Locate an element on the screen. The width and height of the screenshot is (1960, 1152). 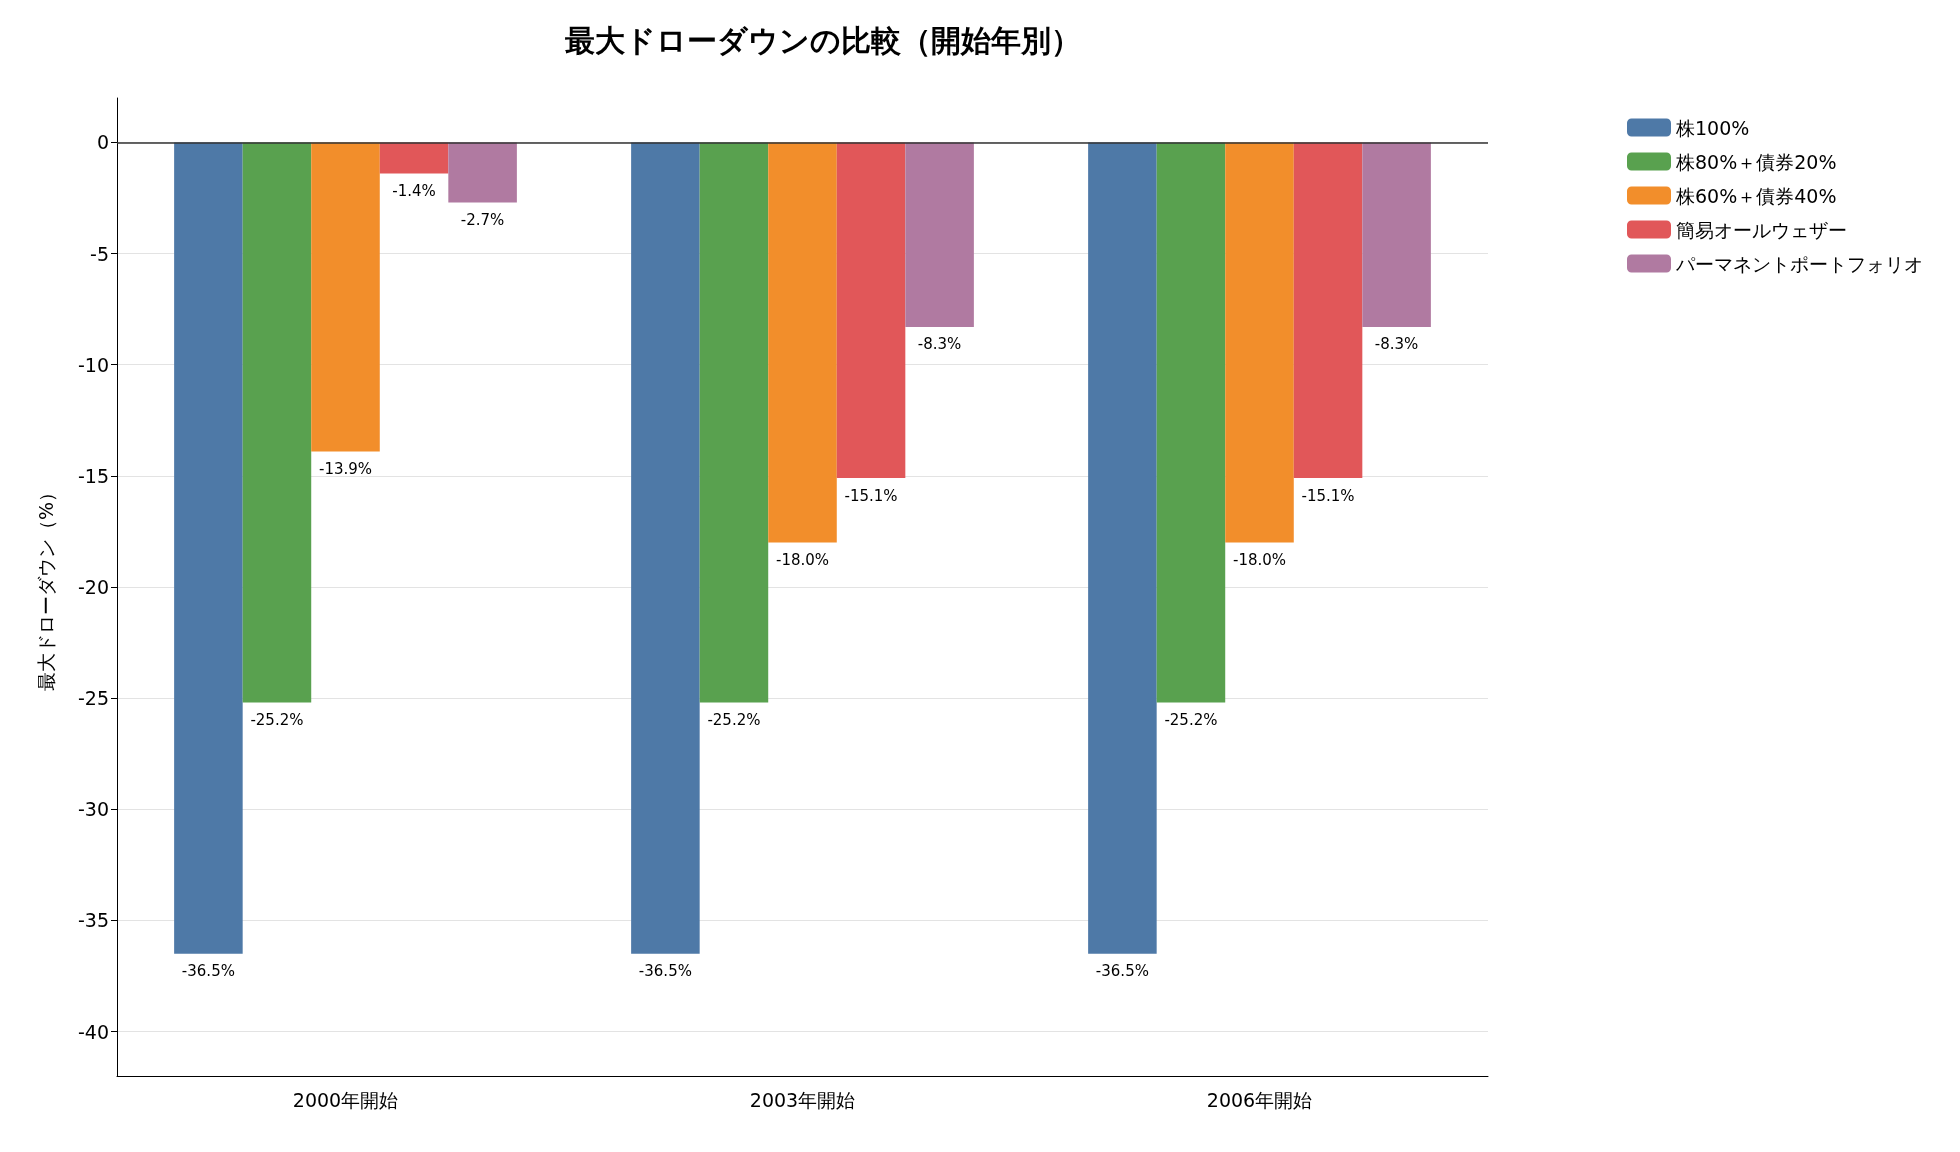
data-label: -1.4% is located at coordinates (414, 191).